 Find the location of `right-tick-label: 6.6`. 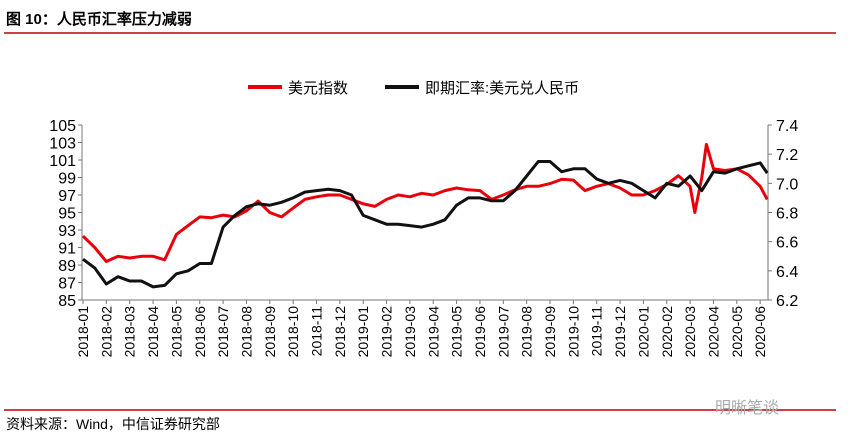

right-tick-label: 6.6 is located at coordinates (787, 243).